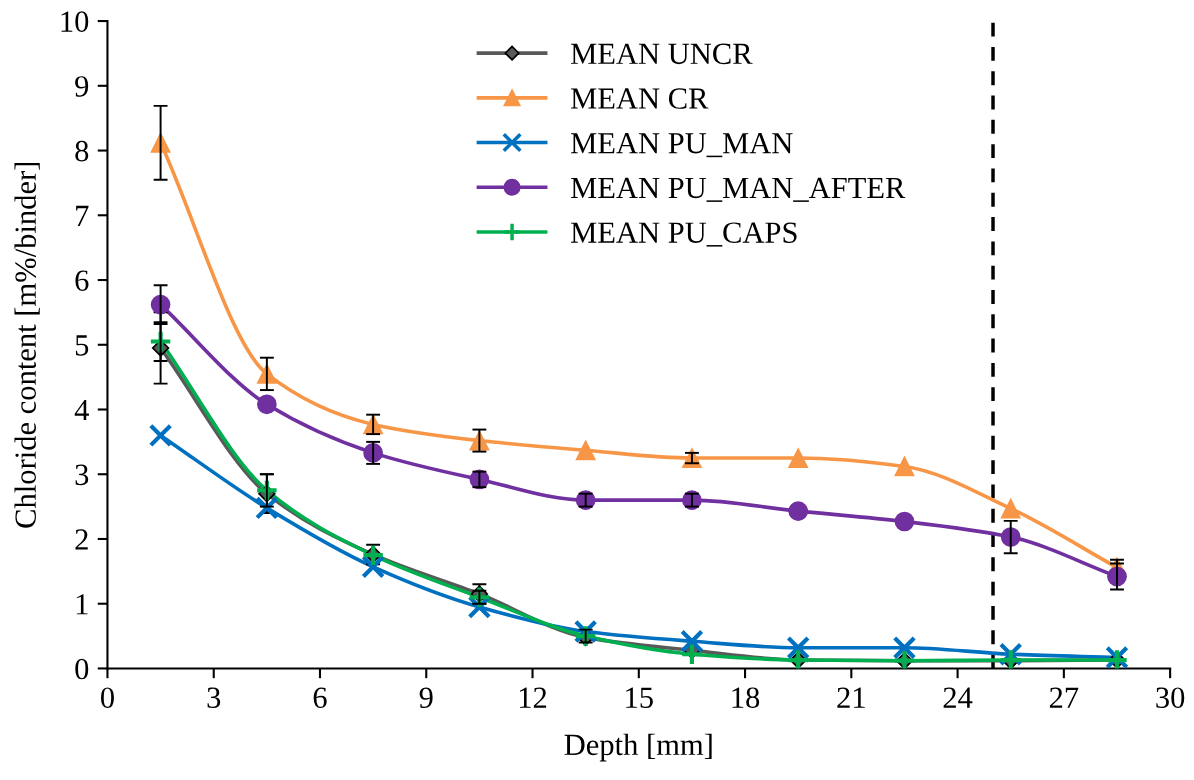 The width and height of the screenshot is (1194, 780). What do you see at coordinates (82, 345) in the screenshot?
I see `y-tick-label: 5` at bounding box center [82, 345].